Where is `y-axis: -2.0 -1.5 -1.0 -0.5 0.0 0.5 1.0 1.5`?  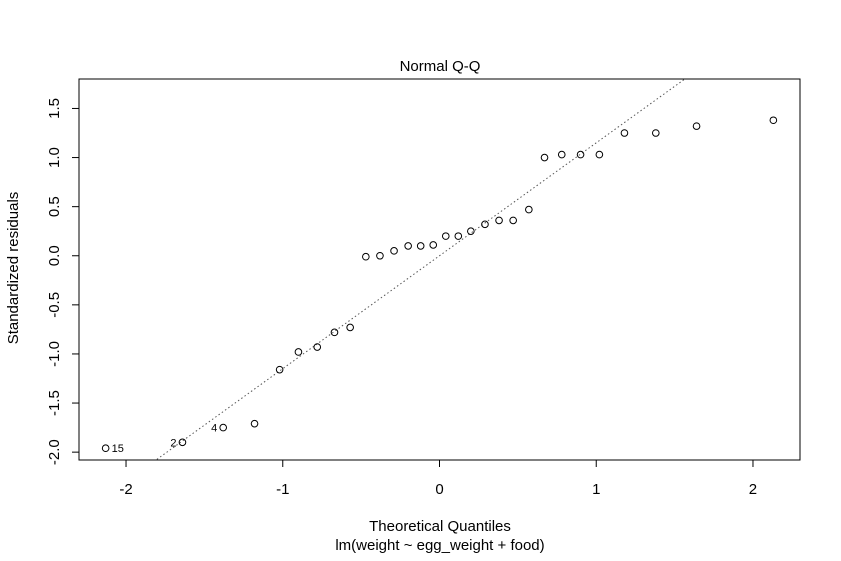 y-axis: -2.0 -1.5 -1.0 -0.5 0.0 0.5 1.0 1.5 is located at coordinates (63, 281).